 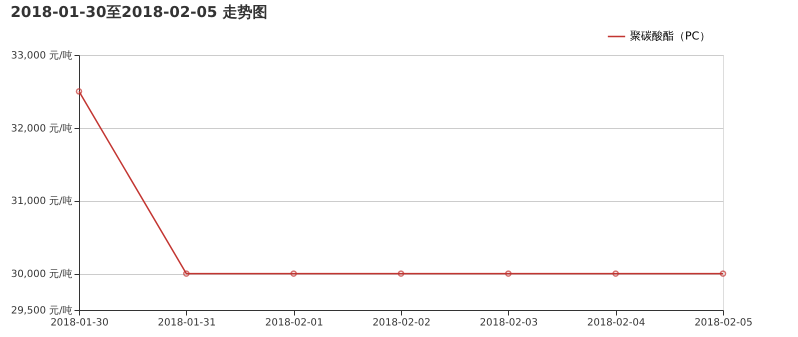 What do you see at coordinates (187, 323) in the screenshot?
I see `x-tick-label: 2018-01-31` at bounding box center [187, 323].